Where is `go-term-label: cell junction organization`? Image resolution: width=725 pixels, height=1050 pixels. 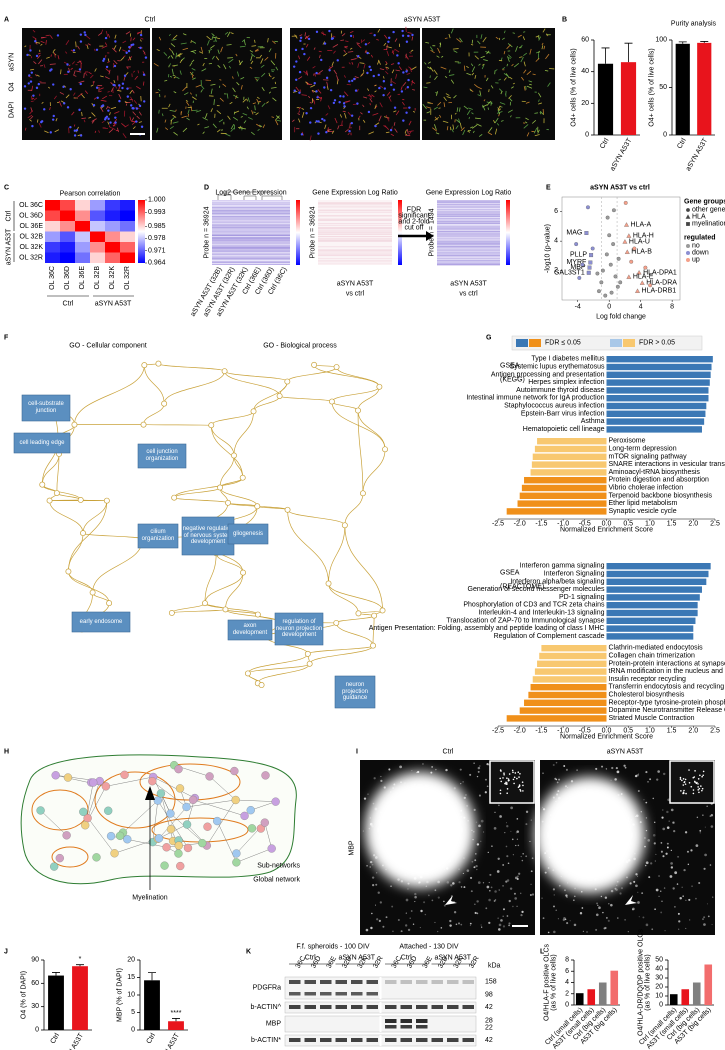
go-term-label: cell junction organization is located at coordinates (162, 455).